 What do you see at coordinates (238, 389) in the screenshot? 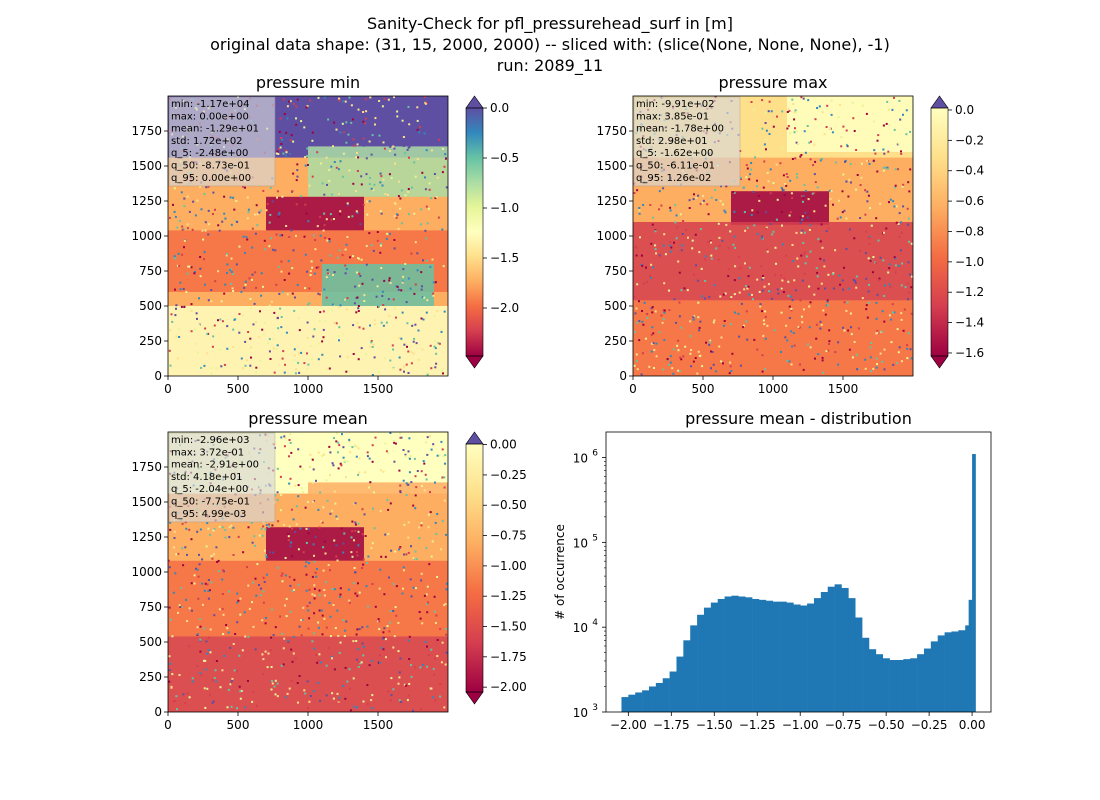
I see `x-tick-label: 500` at bounding box center [238, 389].